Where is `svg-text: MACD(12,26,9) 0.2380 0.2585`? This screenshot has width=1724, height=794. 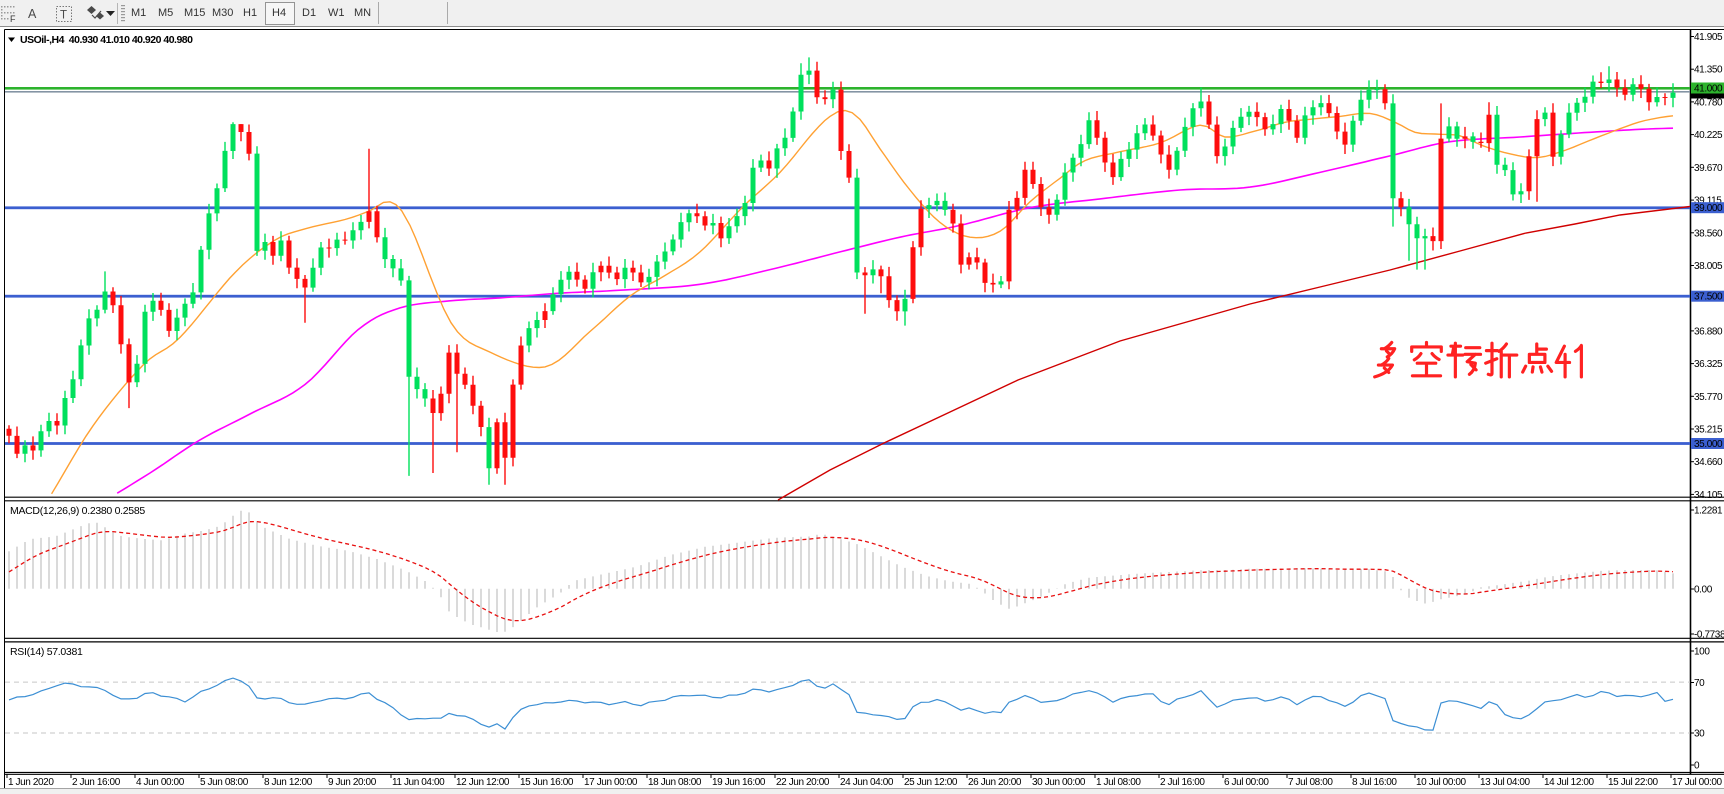
svg-text: MACD(12,26,9) 0.2380 0.2585 is located at coordinates (77, 511).